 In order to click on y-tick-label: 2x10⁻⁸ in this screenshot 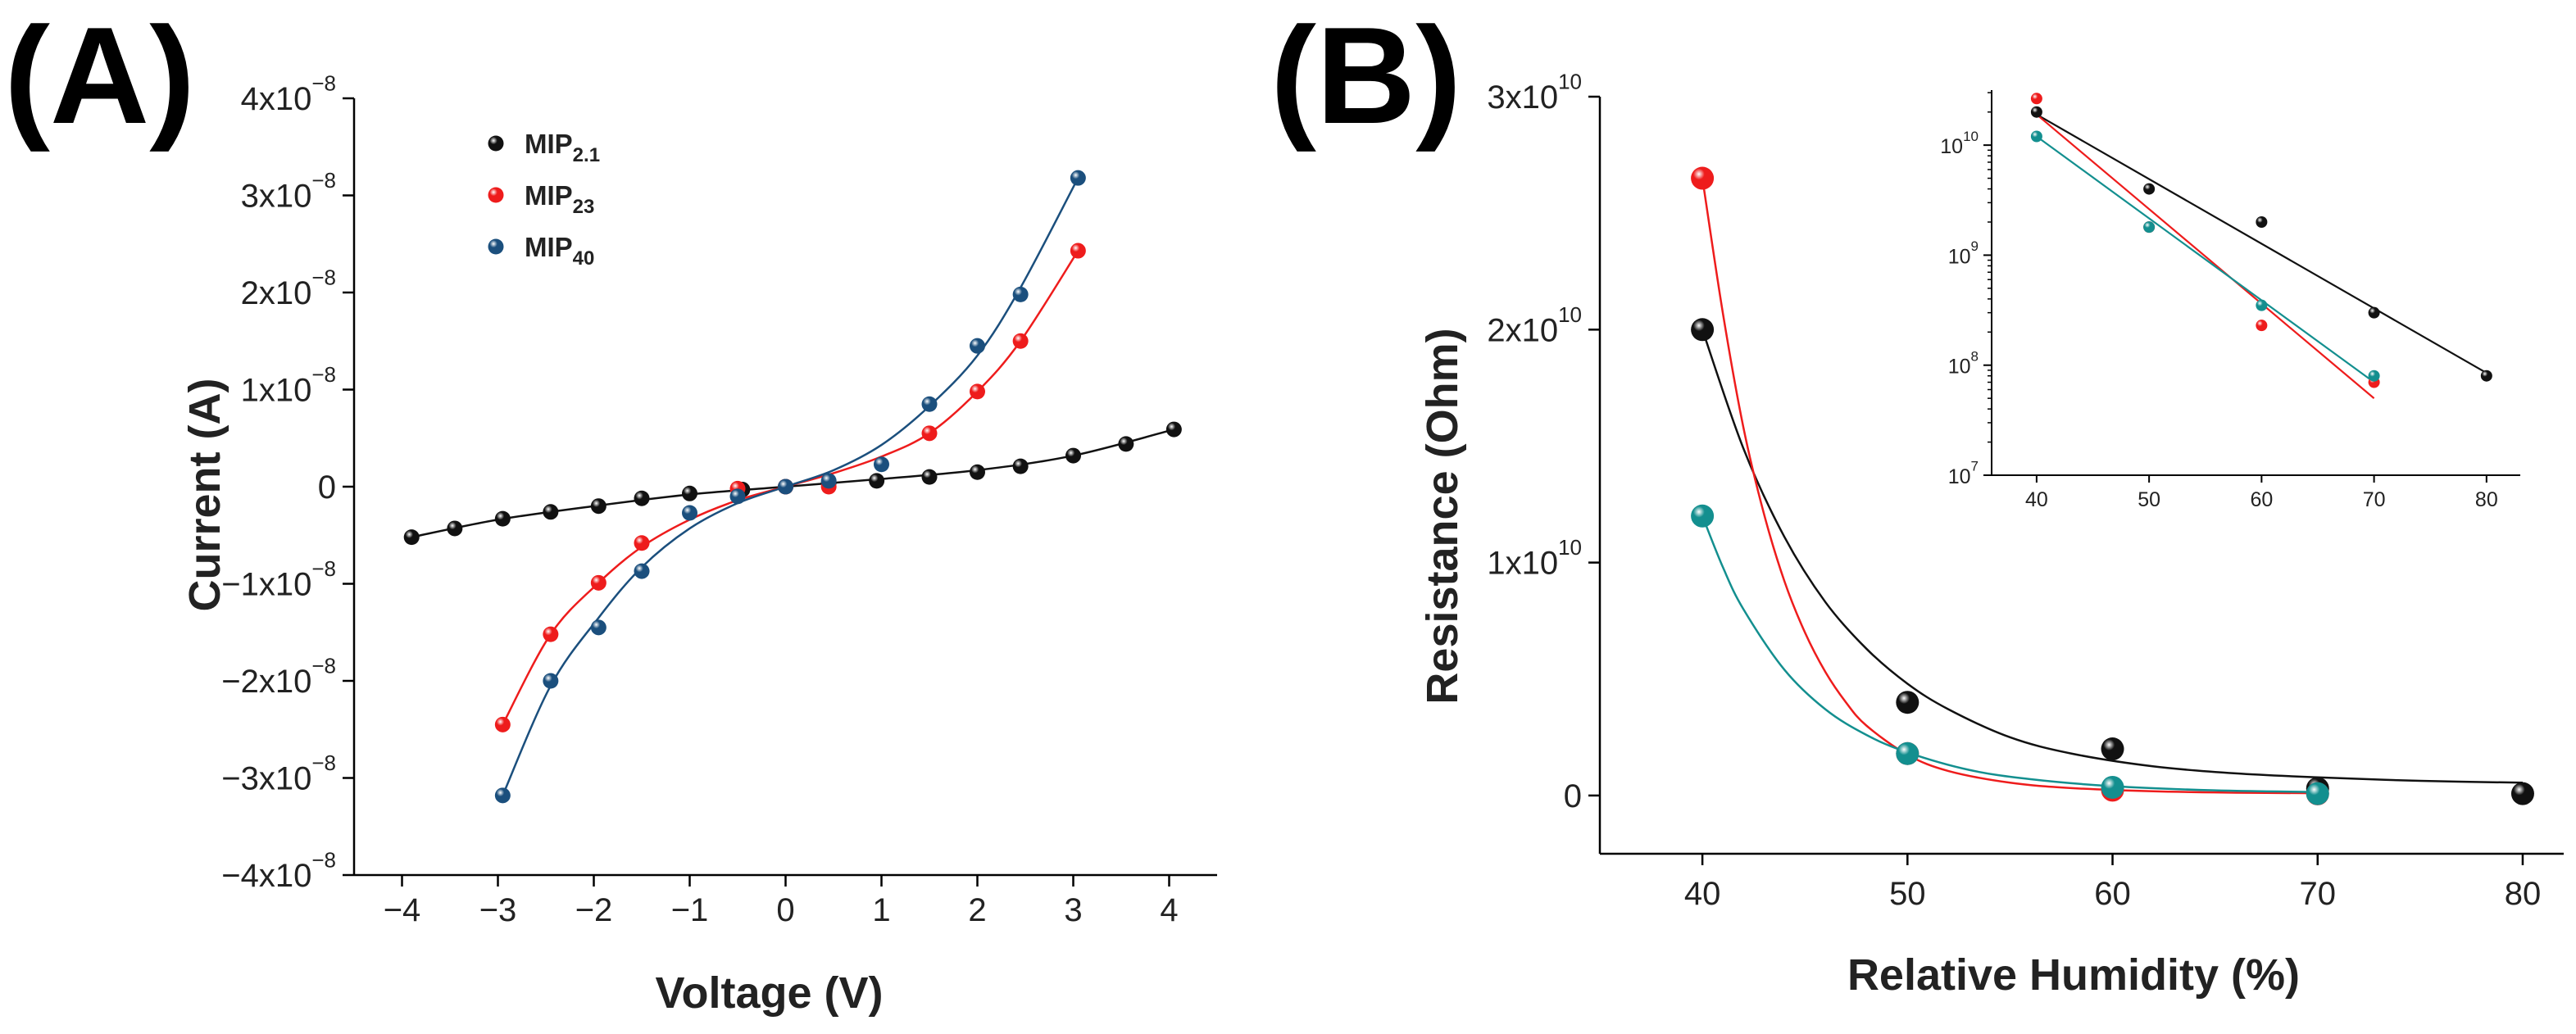, I will do `click(288, 288)`.